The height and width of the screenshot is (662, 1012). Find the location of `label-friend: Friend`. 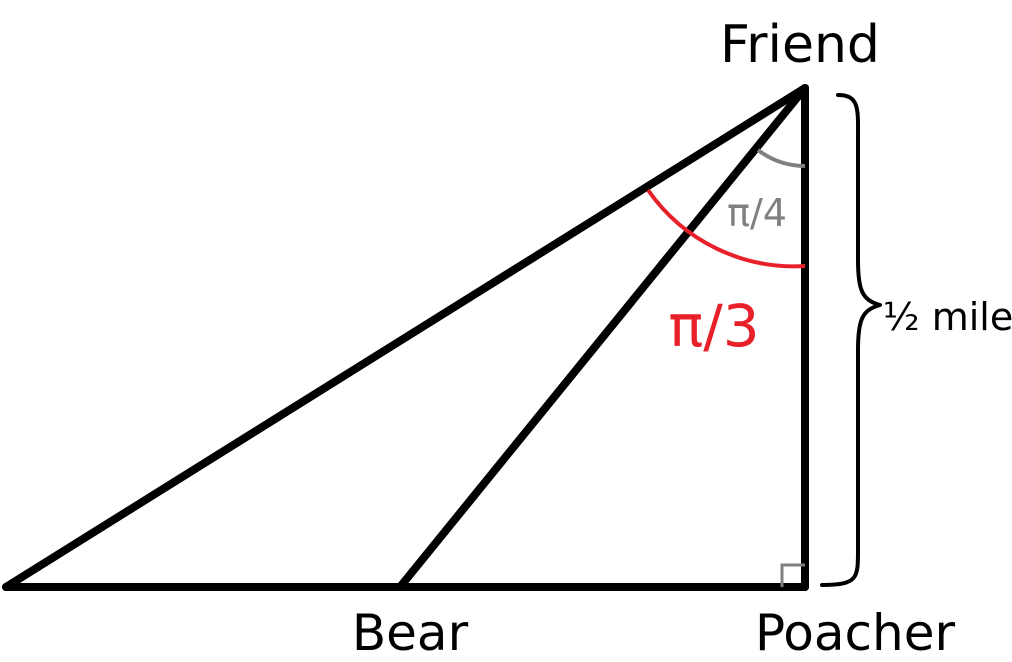

label-friend: Friend is located at coordinates (800, 45).